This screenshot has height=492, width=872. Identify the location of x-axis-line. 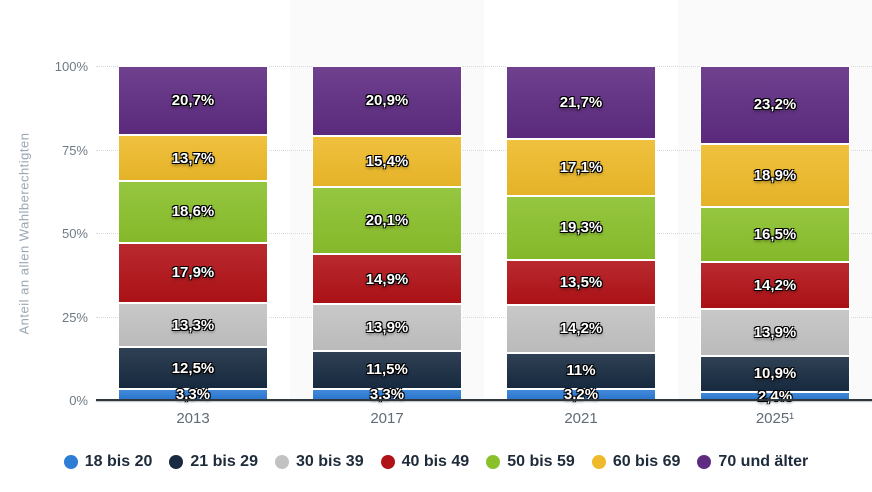
(484, 400).